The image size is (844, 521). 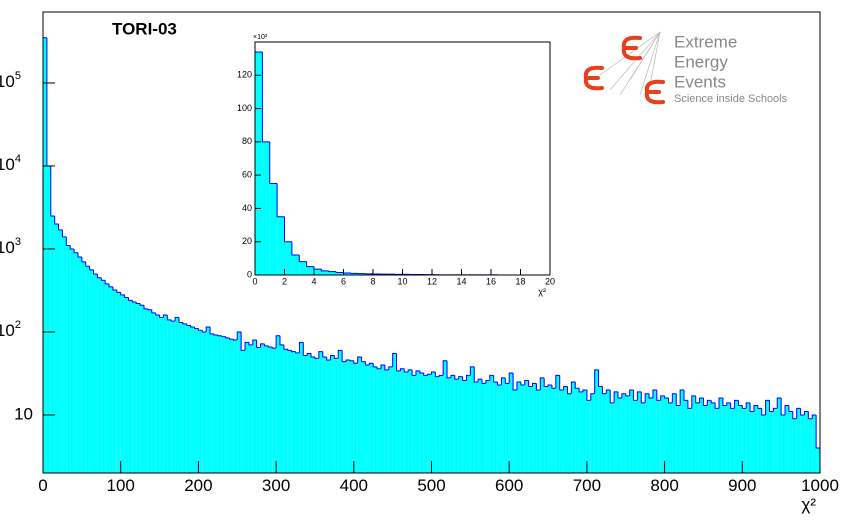 What do you see at coordinates (343, 282) in the screenshot?
I see `x-tick-label: 6` at bounding box center [343, 282].